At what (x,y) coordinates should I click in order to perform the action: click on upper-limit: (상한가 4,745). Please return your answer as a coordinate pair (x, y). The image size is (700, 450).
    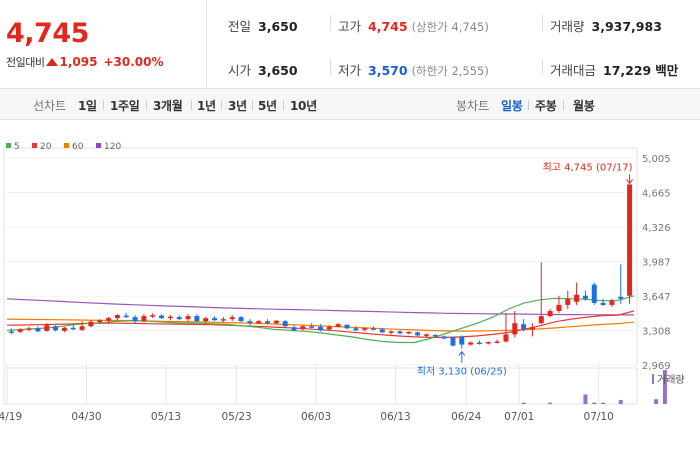
    Looking at the image, I should click on (450, 27).